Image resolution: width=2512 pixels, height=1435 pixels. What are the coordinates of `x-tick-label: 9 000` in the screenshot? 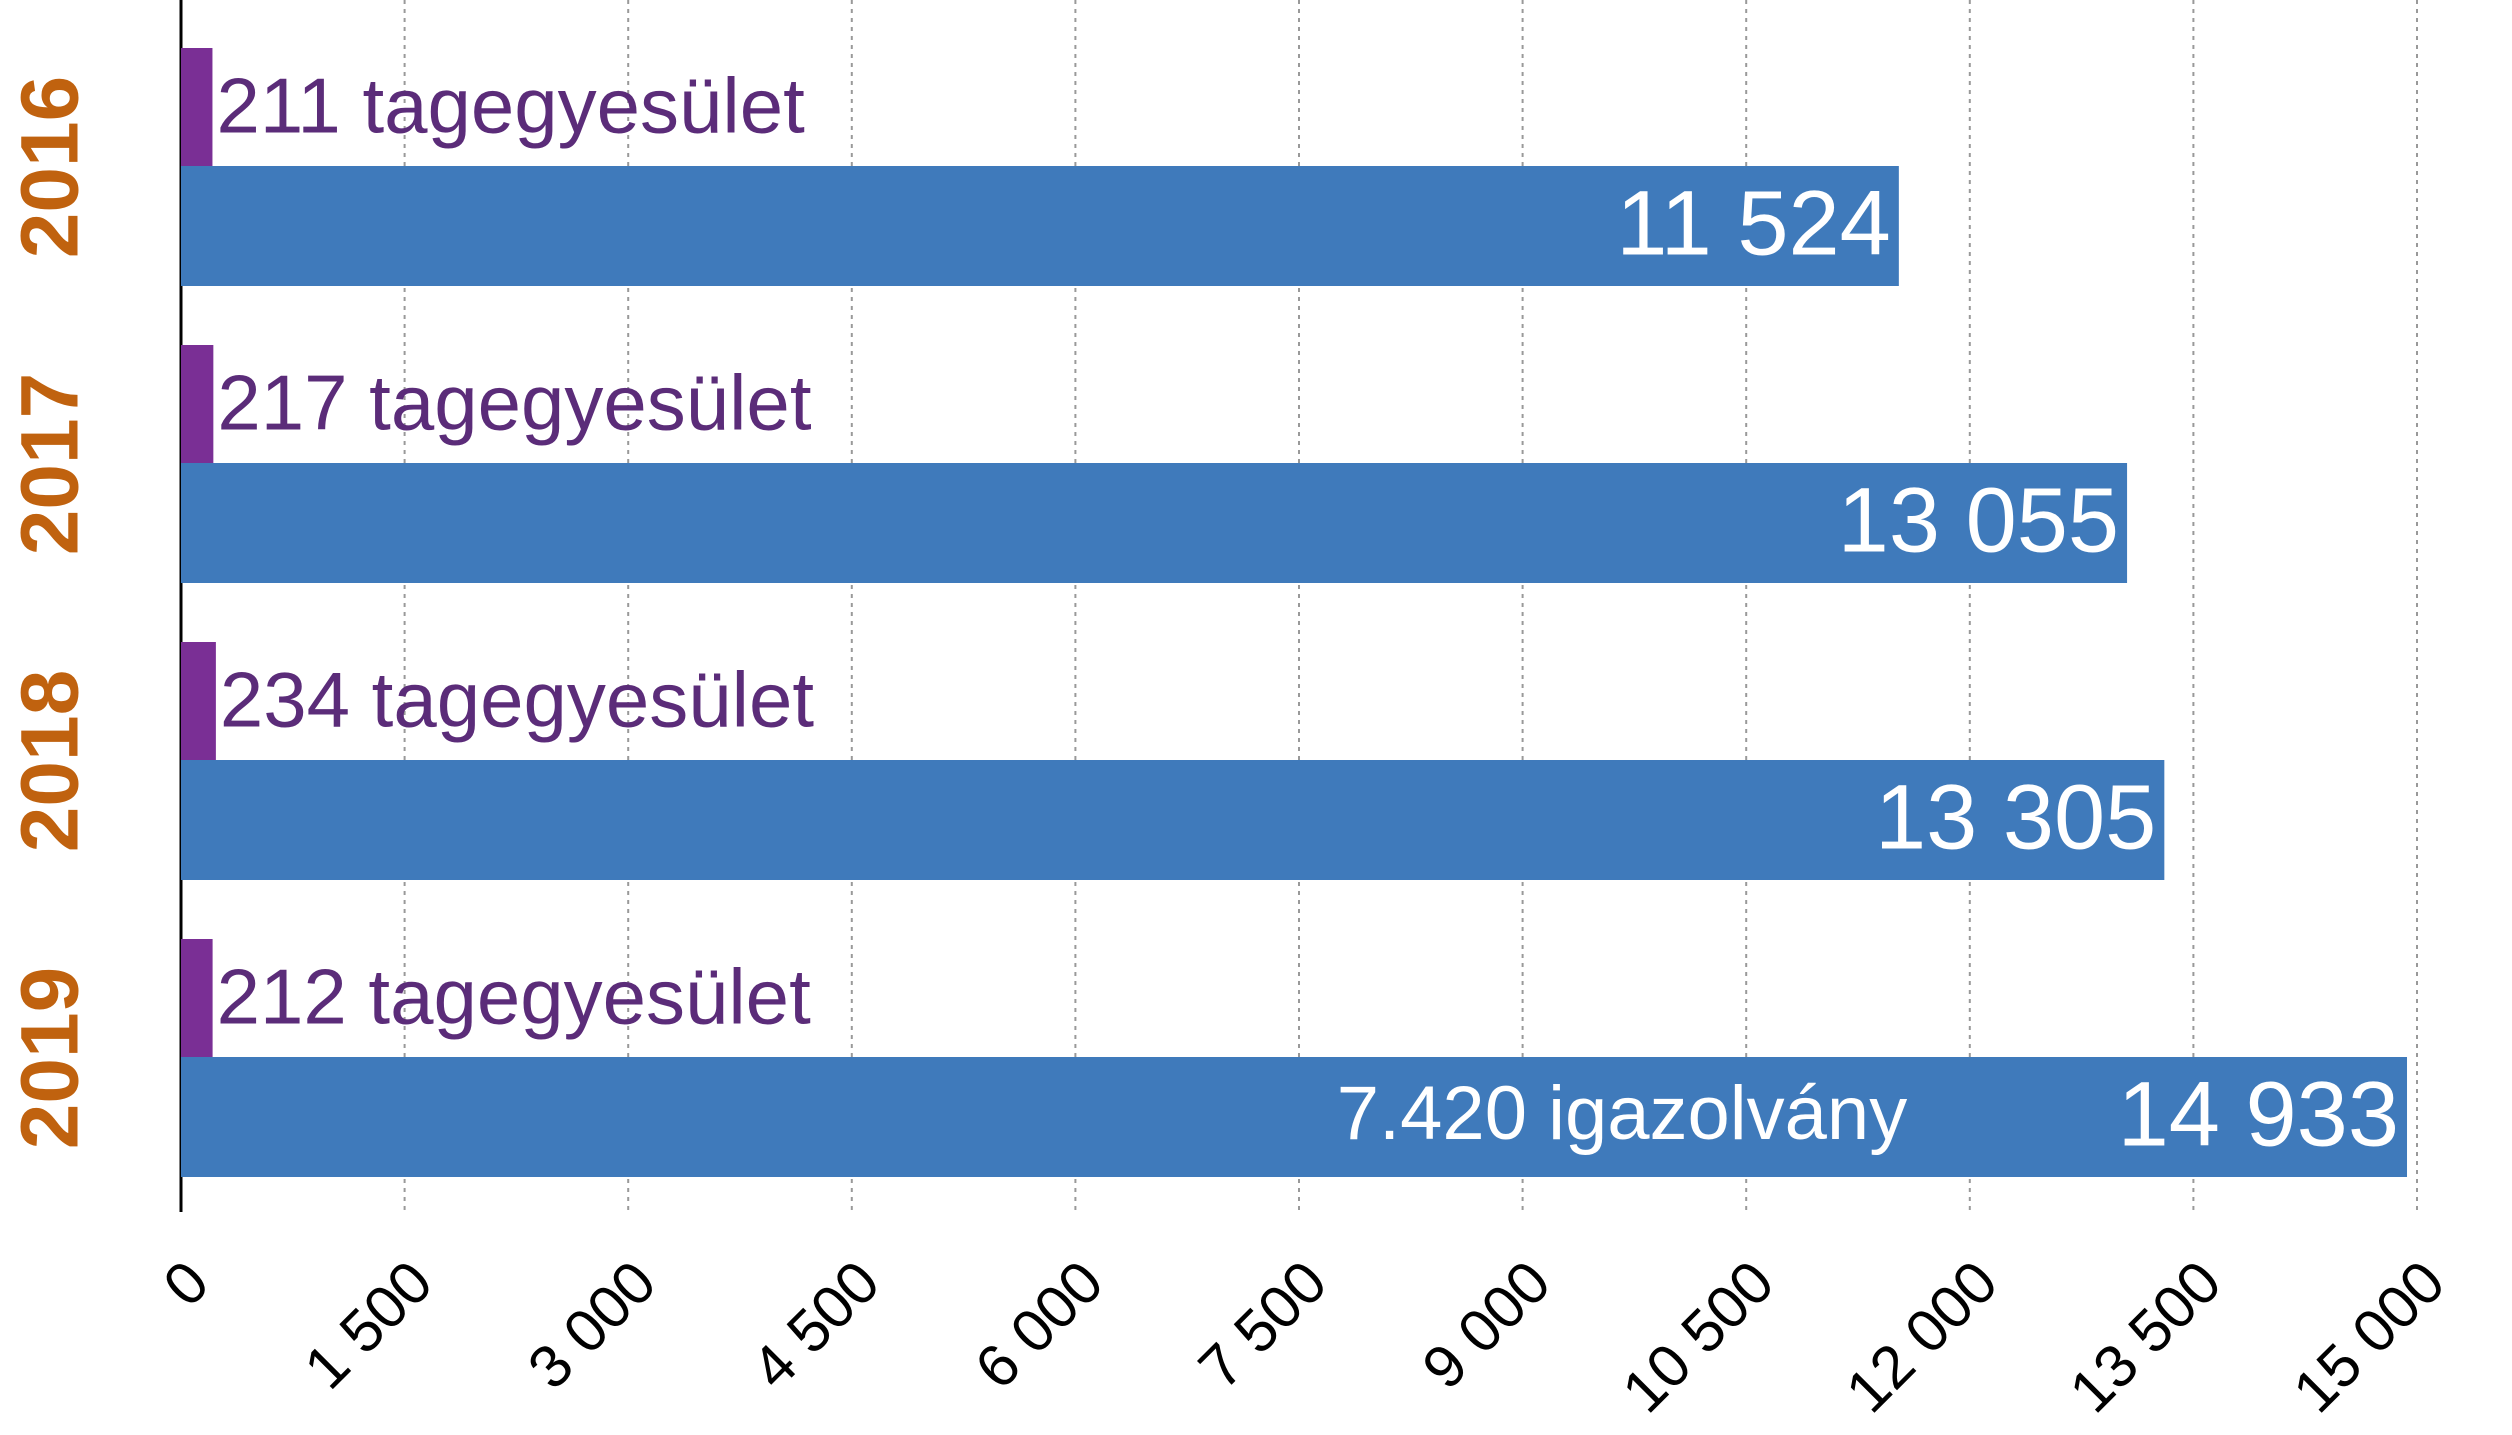 It's located at (1486, 1325).